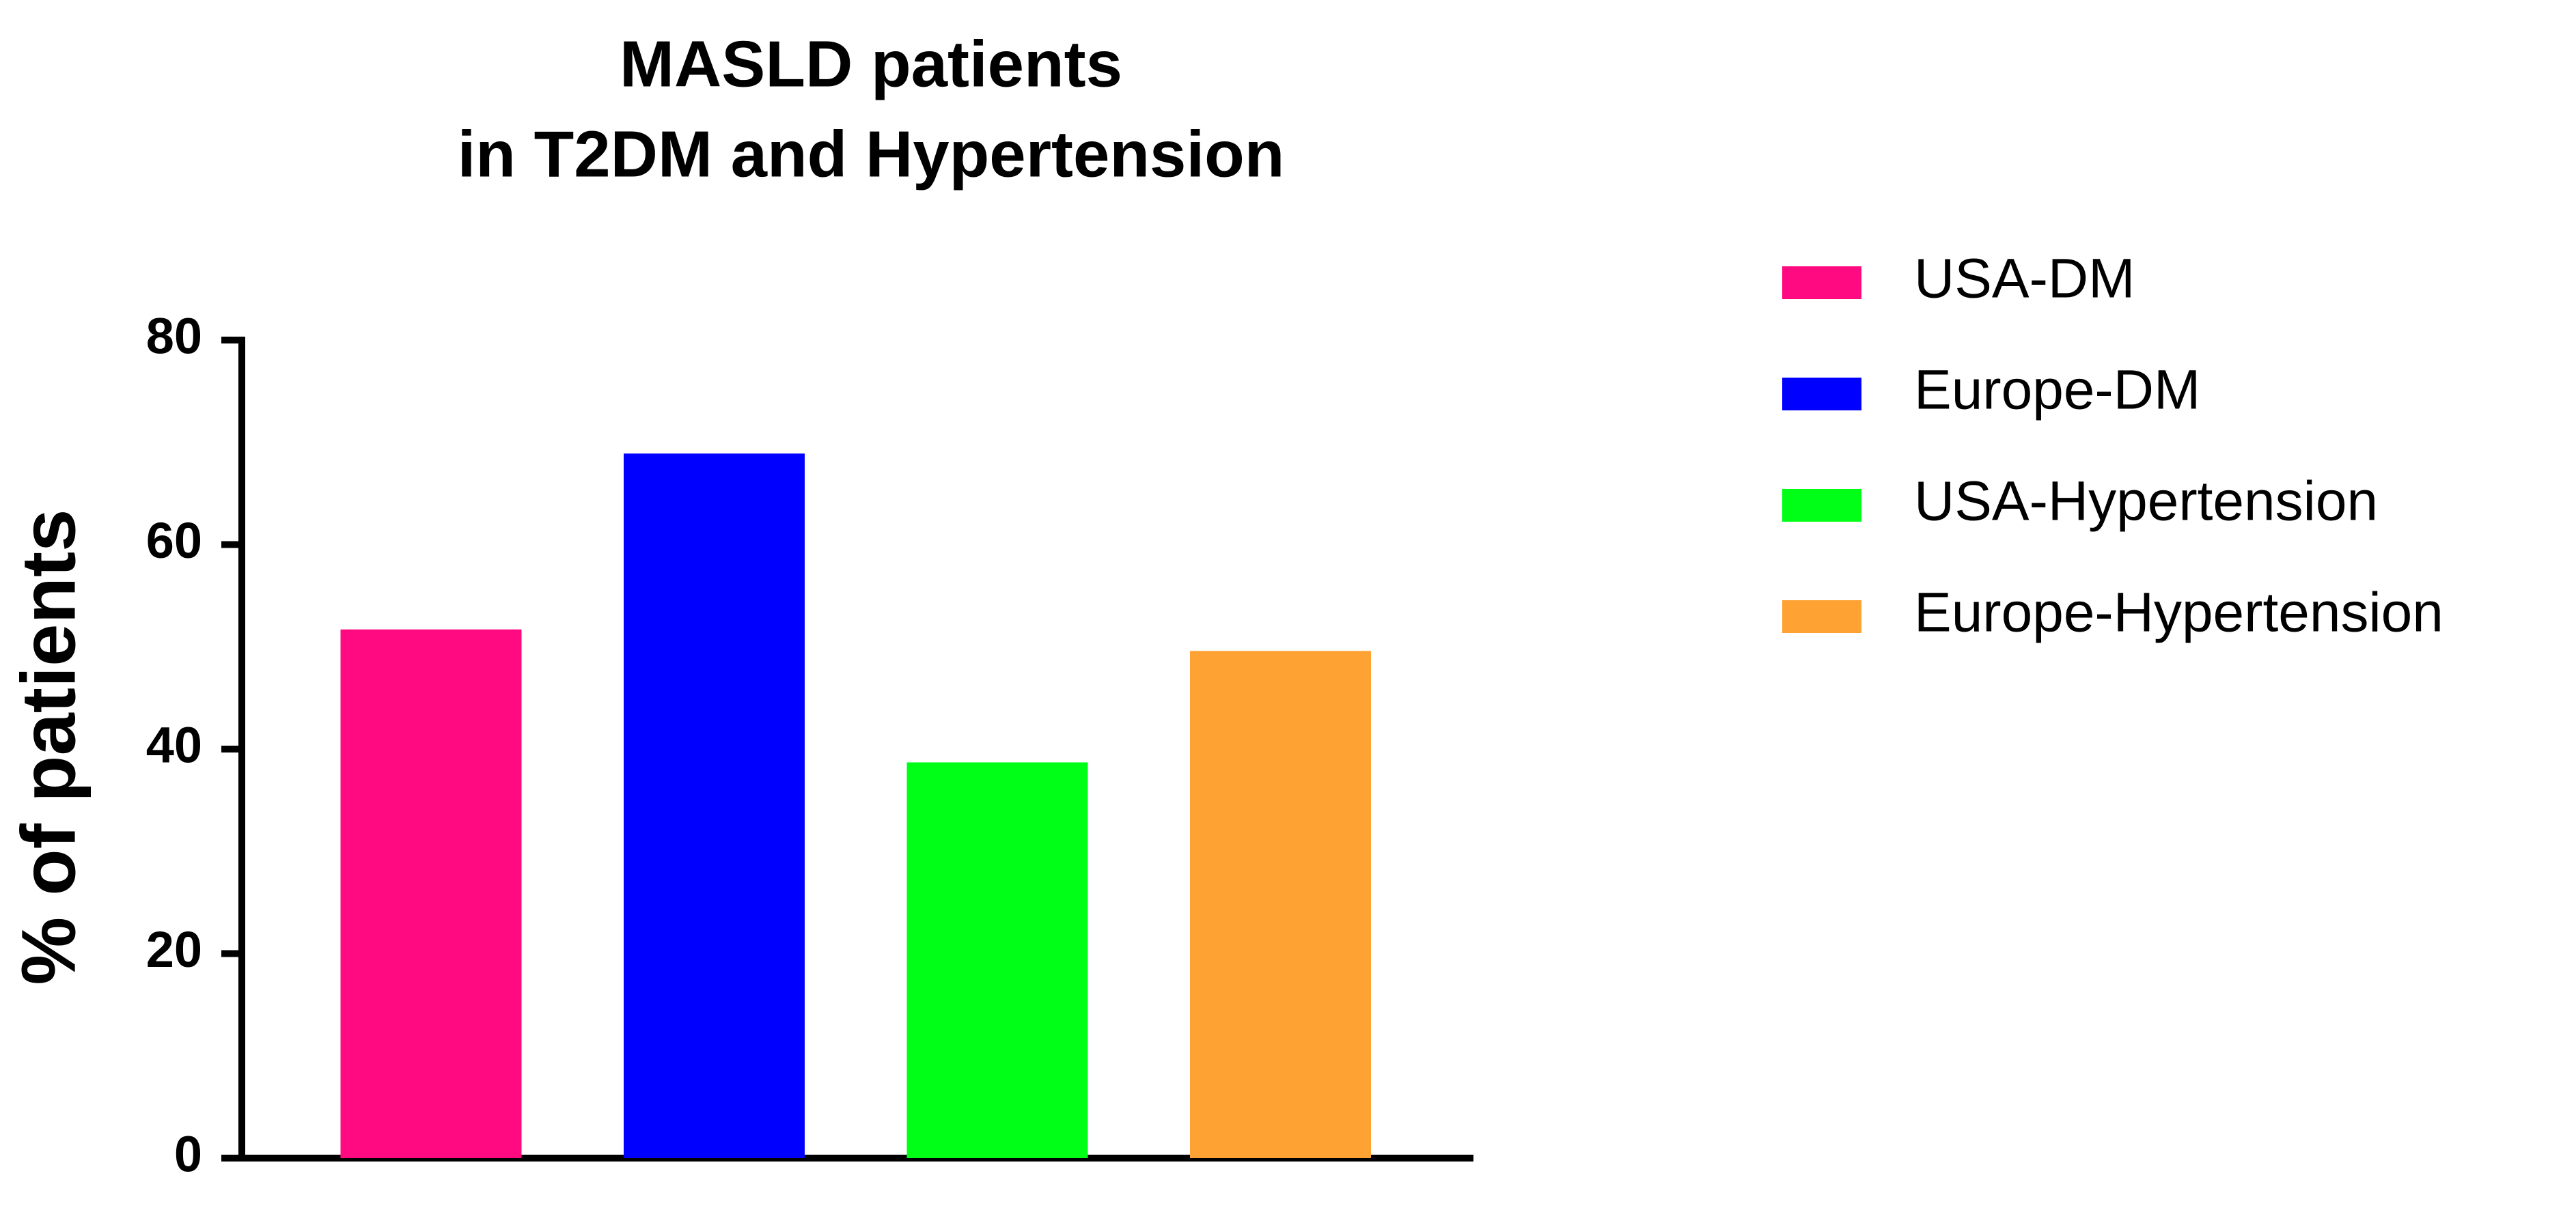  Describe the element at coordinates (2178, 613) in the screenshot. I see `legend-label: Europe-Hypertension` at that location.